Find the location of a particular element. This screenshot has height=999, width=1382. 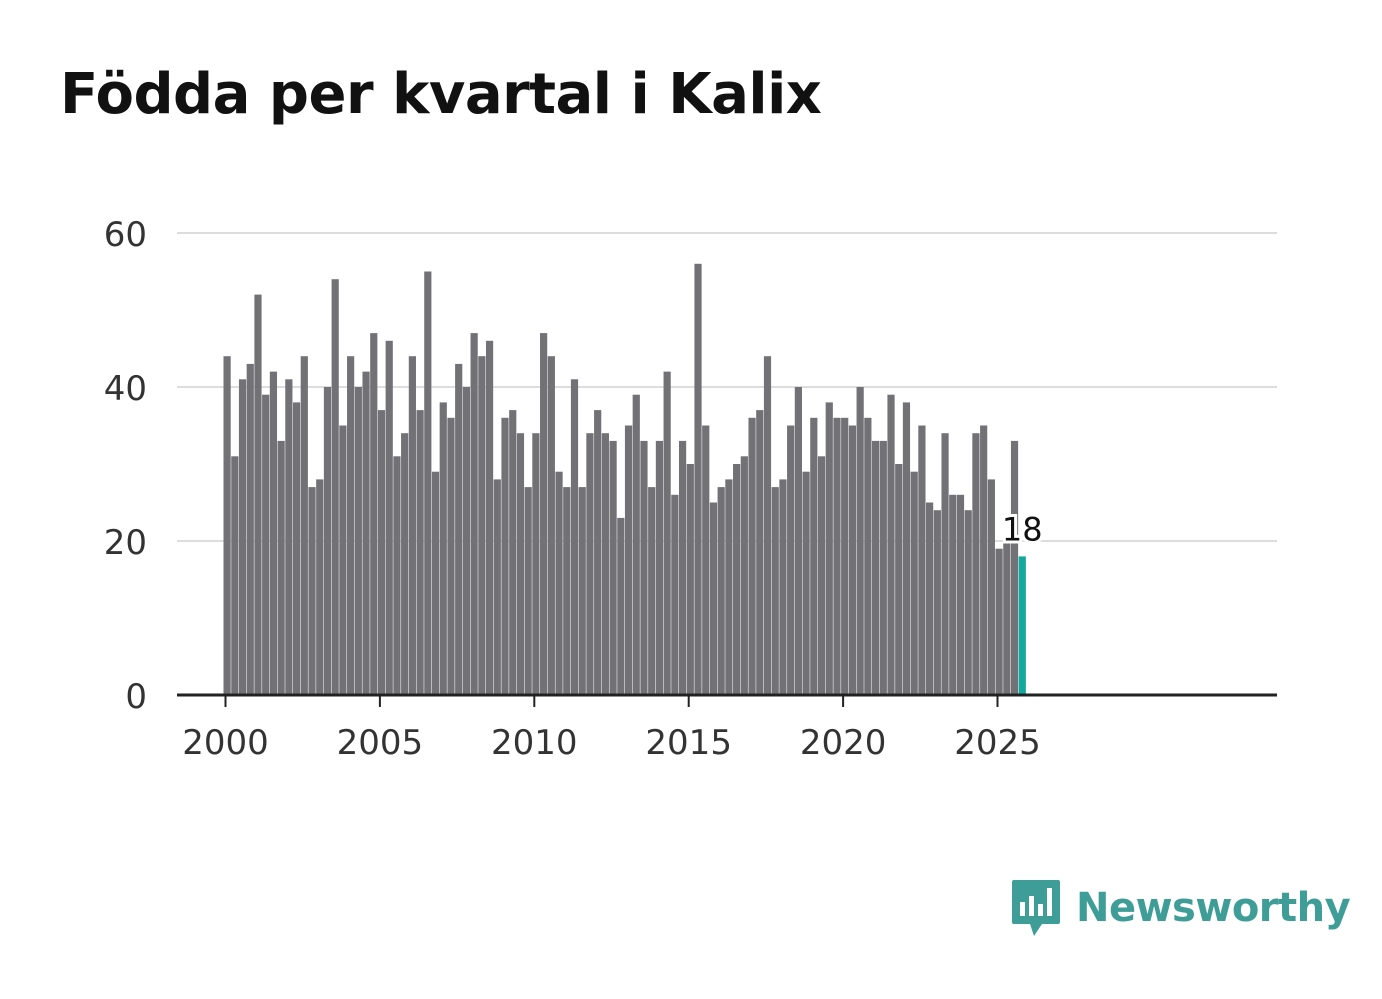

x-tick-label: 2010 is located at coordinates (534, 743).